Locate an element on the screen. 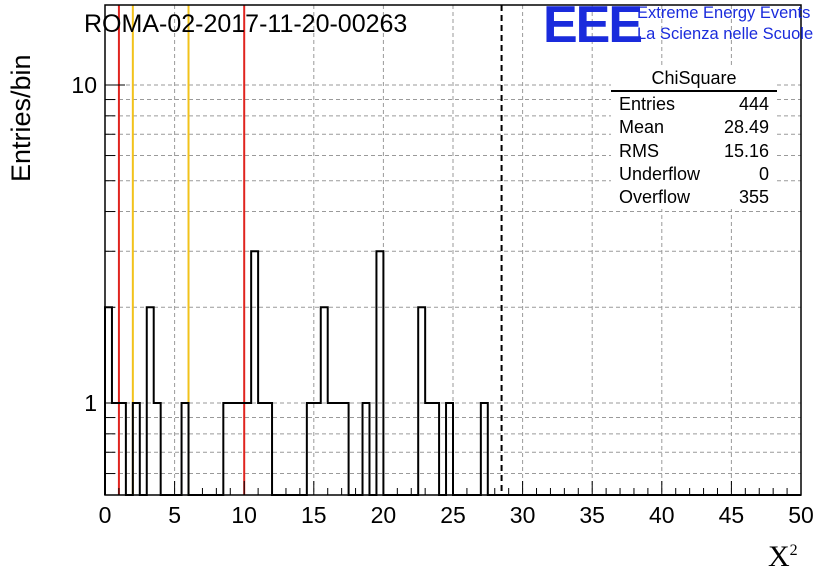 Image resolution: width=836 pixels, height=574 pixels. stats-row-mean: Mean 28.49 is located at coordinates (694, 127).